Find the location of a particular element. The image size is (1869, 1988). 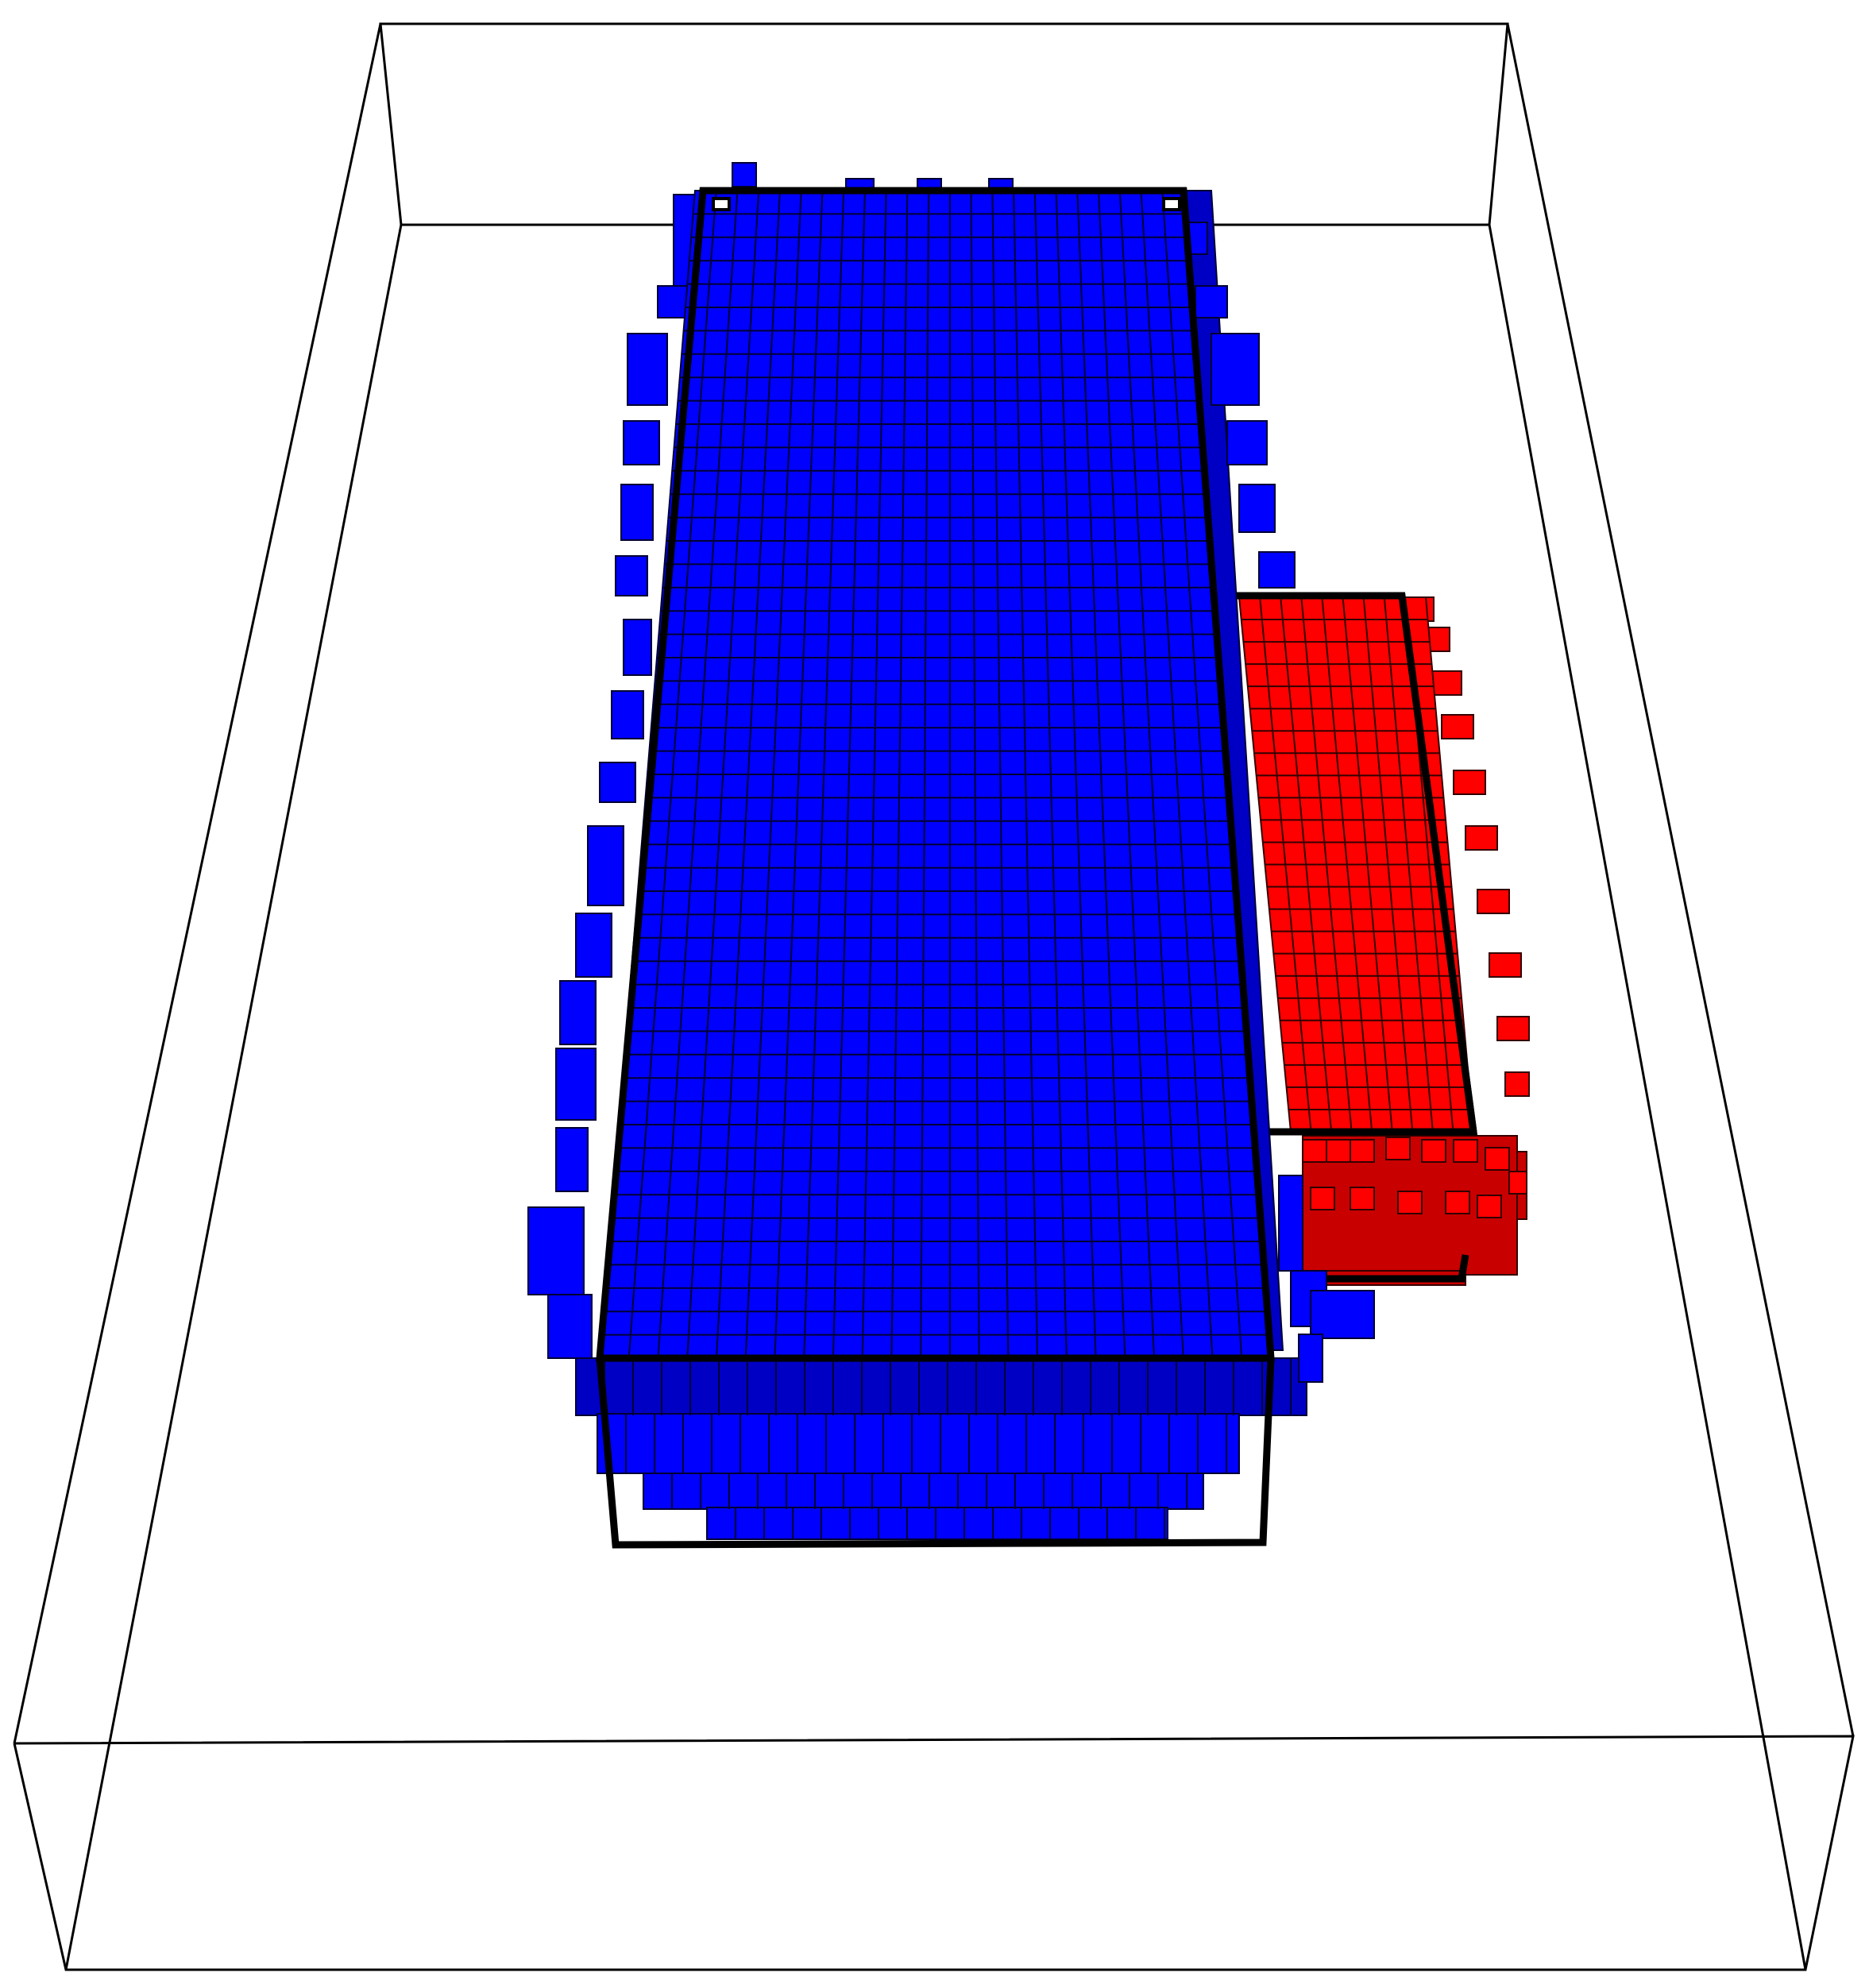

red-top-grid is located at coordinates (1356, 864).